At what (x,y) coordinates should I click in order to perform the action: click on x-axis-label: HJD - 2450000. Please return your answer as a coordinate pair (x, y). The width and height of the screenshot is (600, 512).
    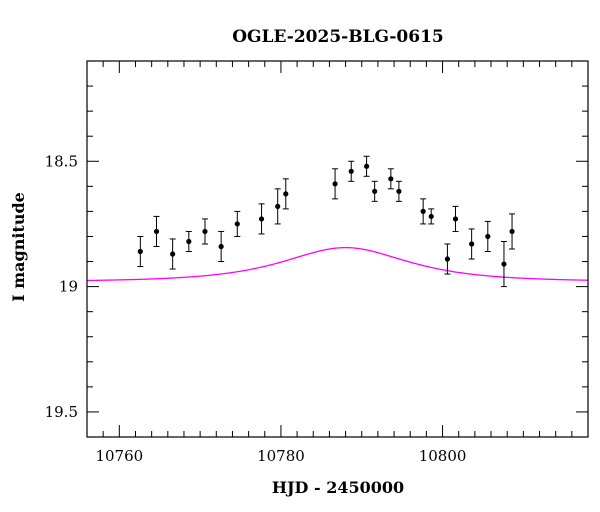
    Looking at the image, I should click on (338, 487).